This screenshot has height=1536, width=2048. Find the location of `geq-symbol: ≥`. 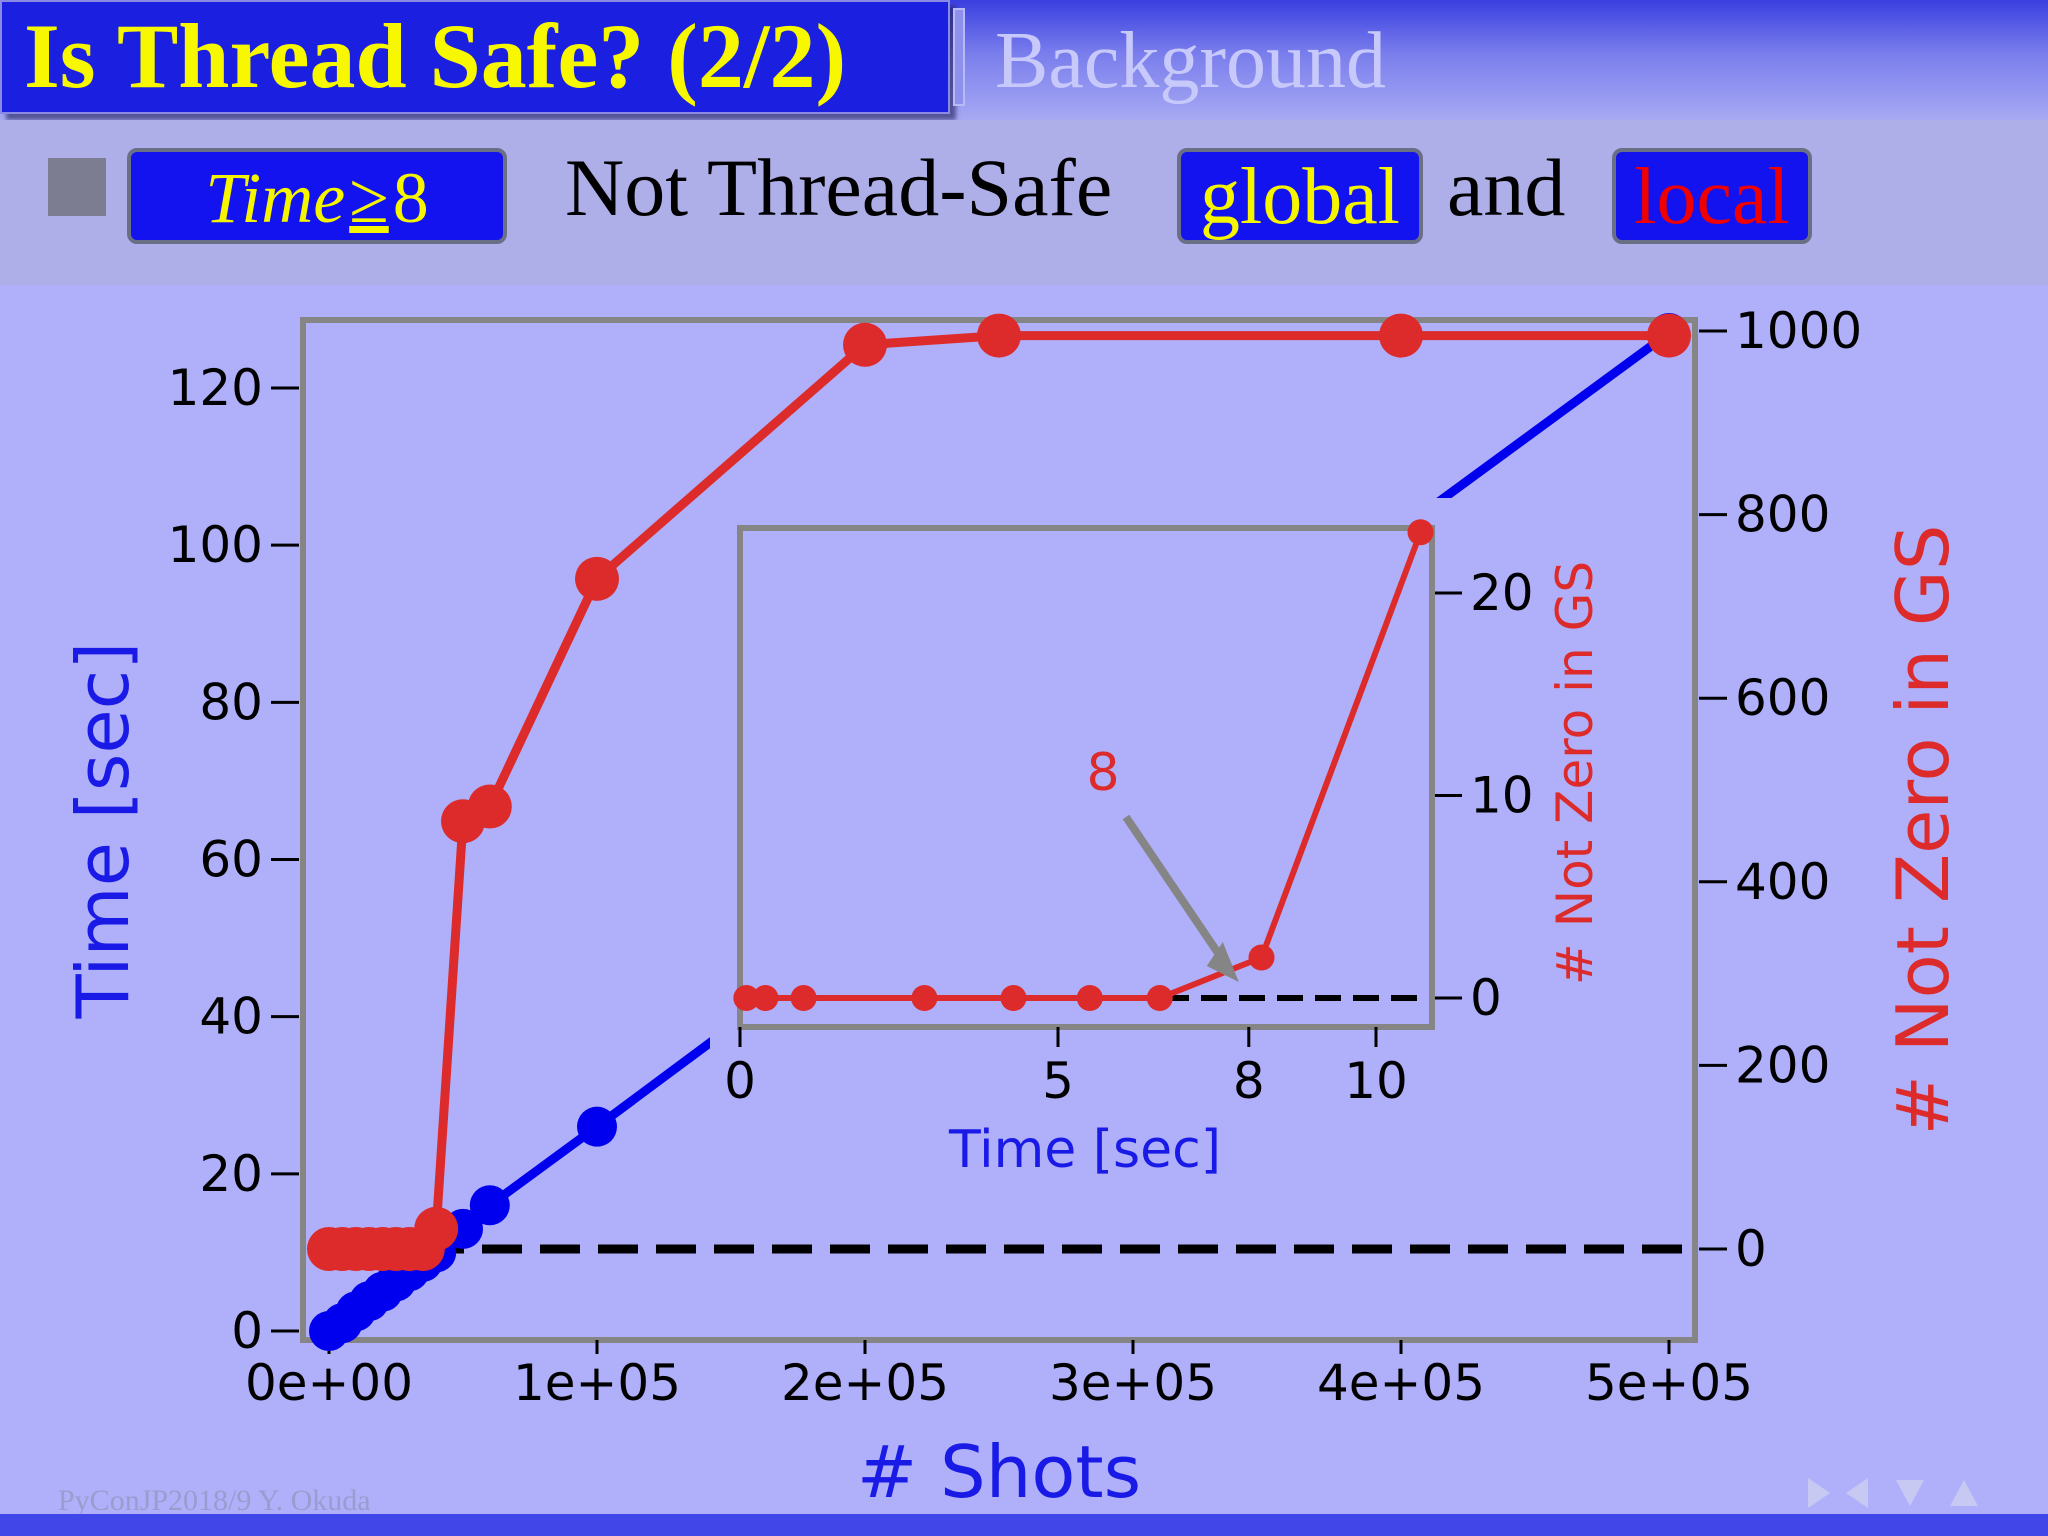

geq-symbol: ≥ is located at coordinates (369, 198).